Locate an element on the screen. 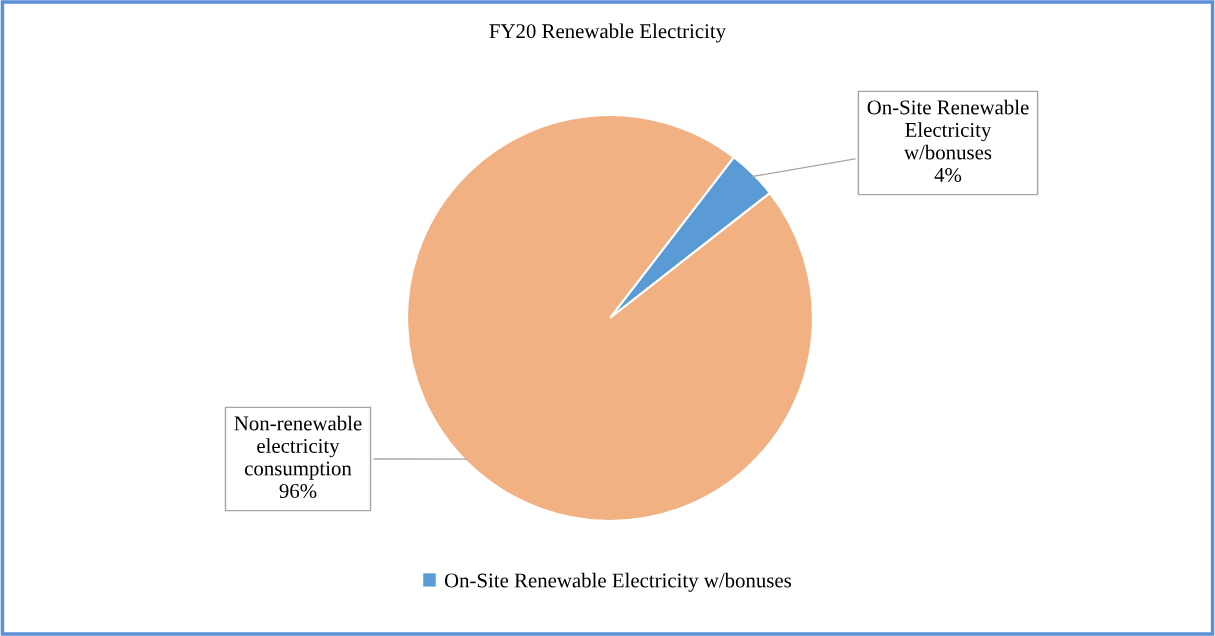 The image size is (1215, 636). chart-title: FY20 Renewable Electricity is located at coordinates (608, 33).